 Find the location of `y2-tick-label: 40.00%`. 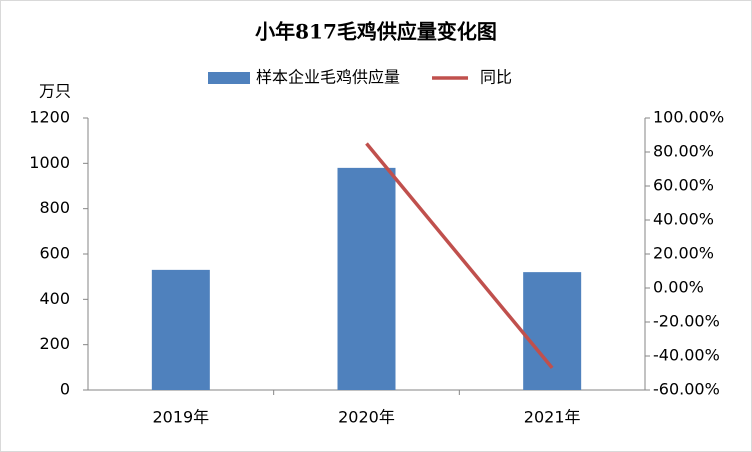

y2-tick-label: 40.00% is located at coordinates (683, 219).